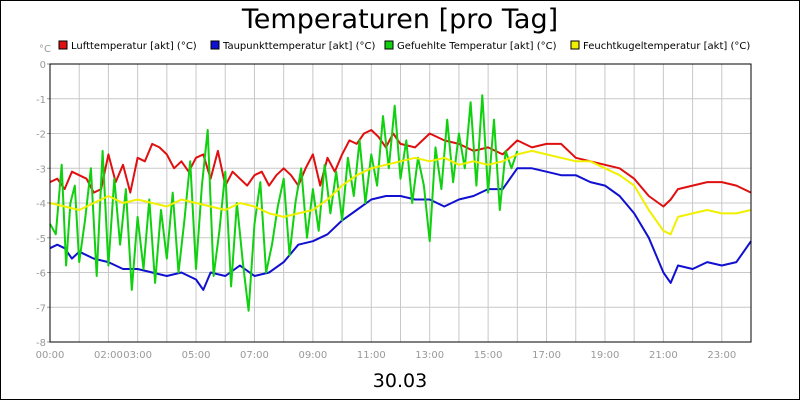  I want to click on x-tick-label: 17:00, so click(546, 355).